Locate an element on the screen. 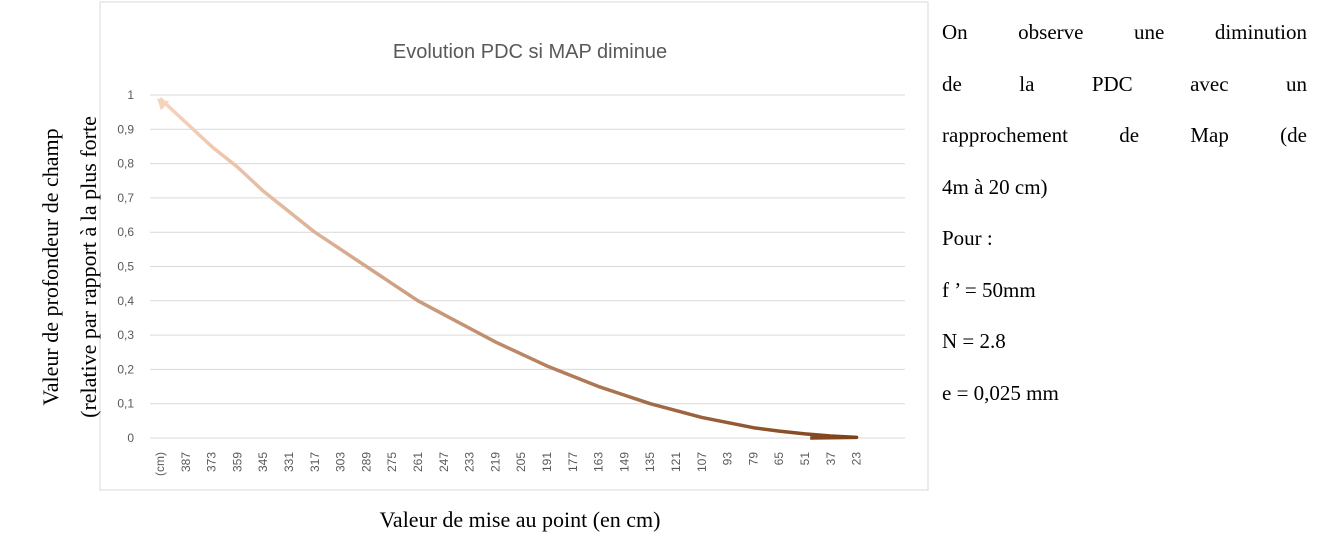 This screenshot has height=542, width=1328. x-axis-label: Valeur de mise au point (en cm) is located at coordinates (519, 519).